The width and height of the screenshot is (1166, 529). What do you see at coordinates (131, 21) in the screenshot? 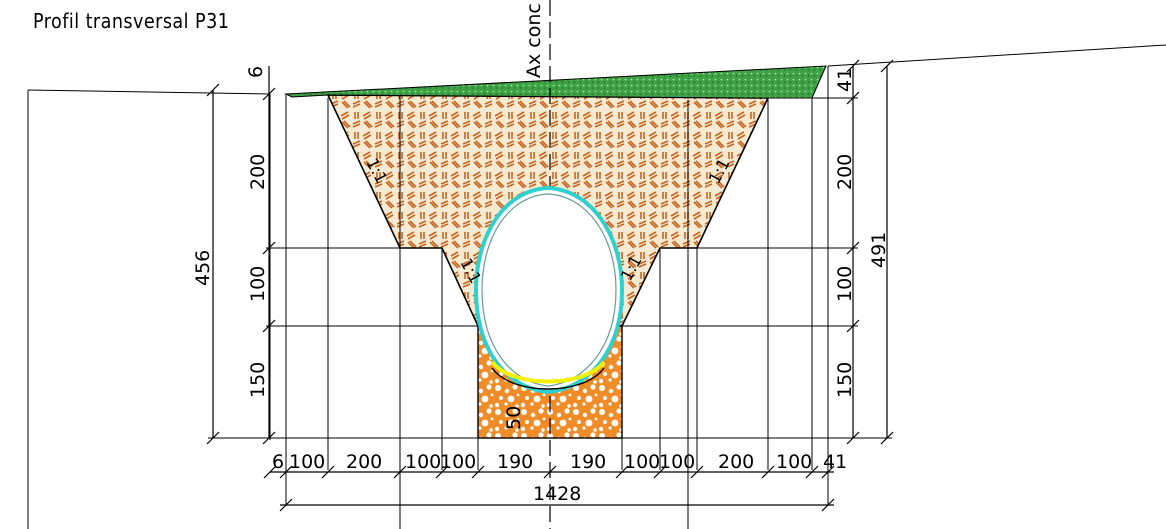
I see `drawing-title: Profil transversal P31` at bounding box center [131, 21].